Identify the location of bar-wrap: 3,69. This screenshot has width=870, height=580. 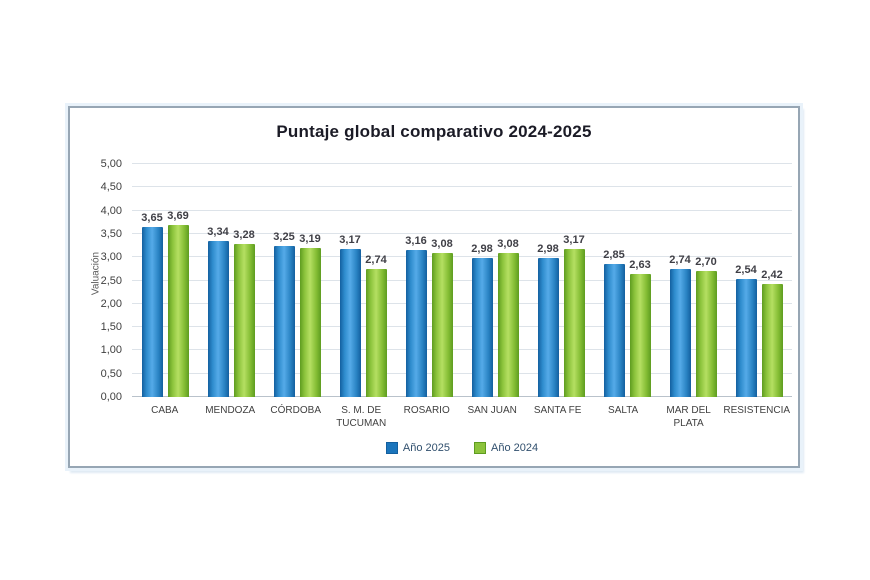
(178, 303).